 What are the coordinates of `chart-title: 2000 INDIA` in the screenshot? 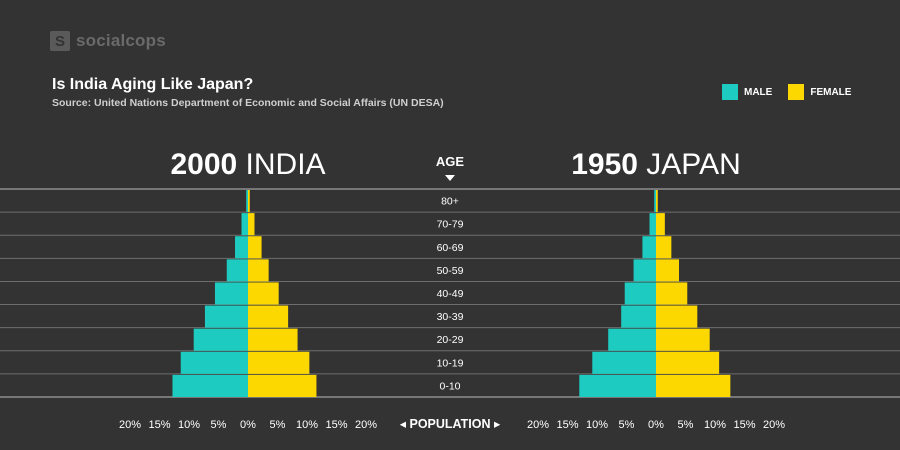 It's located at (247, 164).